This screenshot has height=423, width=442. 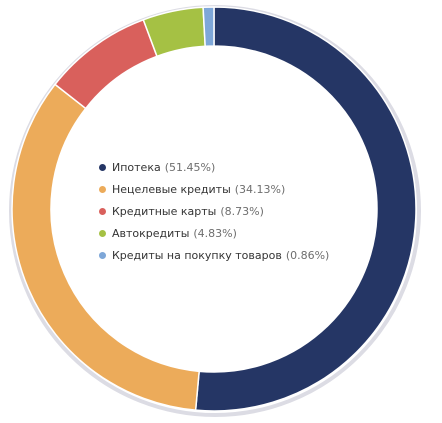 What do you see at coordinates (102, 189) in the screenshot?
I see `legend-swatch-netselevye` at bounding box center [102, 189].